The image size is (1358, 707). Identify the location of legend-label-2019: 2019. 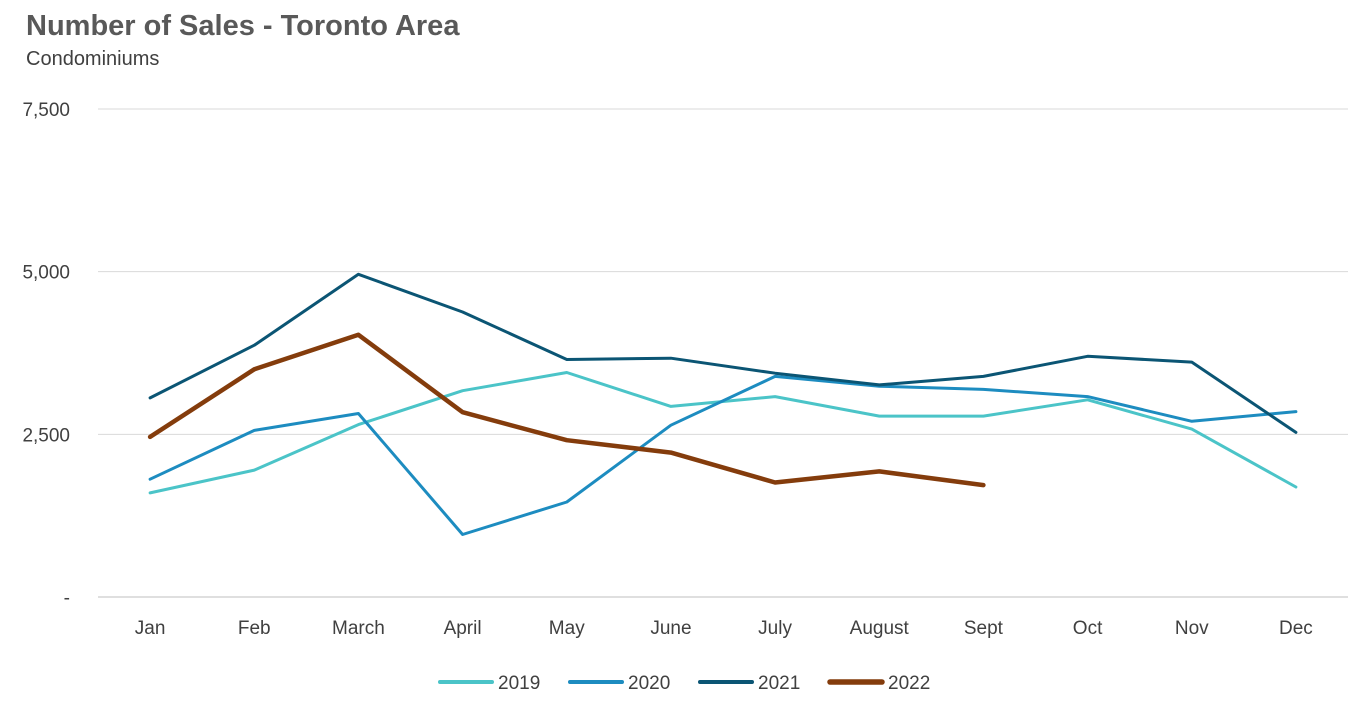
(519, 683).